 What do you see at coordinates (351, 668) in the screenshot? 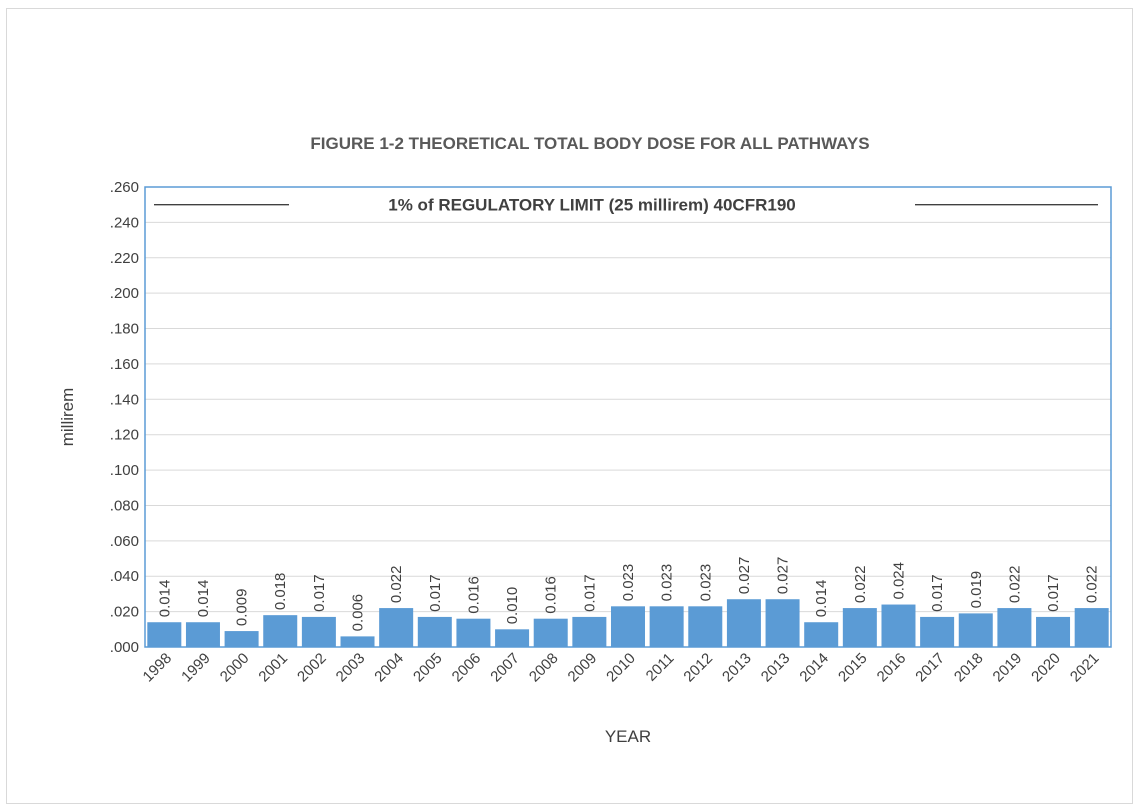
I see `x-tick-label: 2003` at bounding box center [351, 668].